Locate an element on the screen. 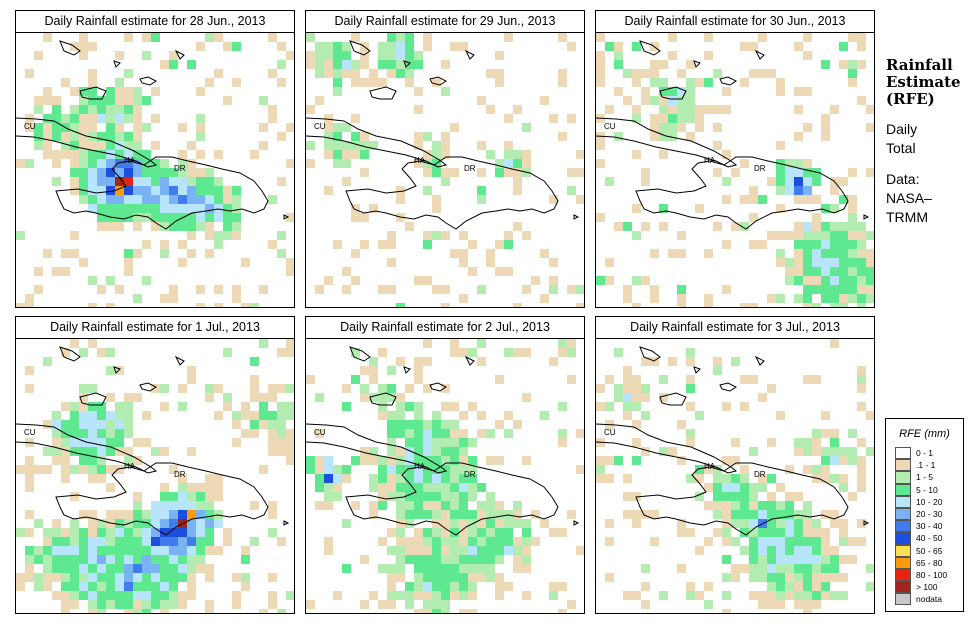  rainfall-map: CU HA DR is located at coordinates (445, 476).